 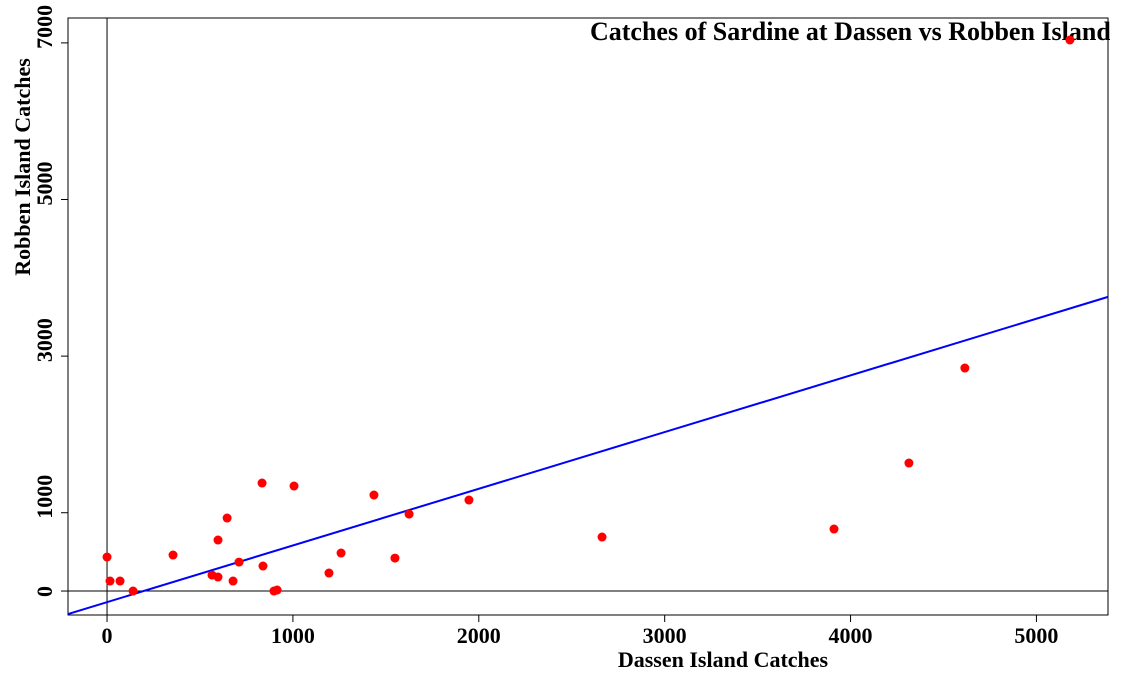 What do you see at coordinates (44, 27) in the screenshot?
I see `y-tick-label: 7000` at bounding box center [44, 27].